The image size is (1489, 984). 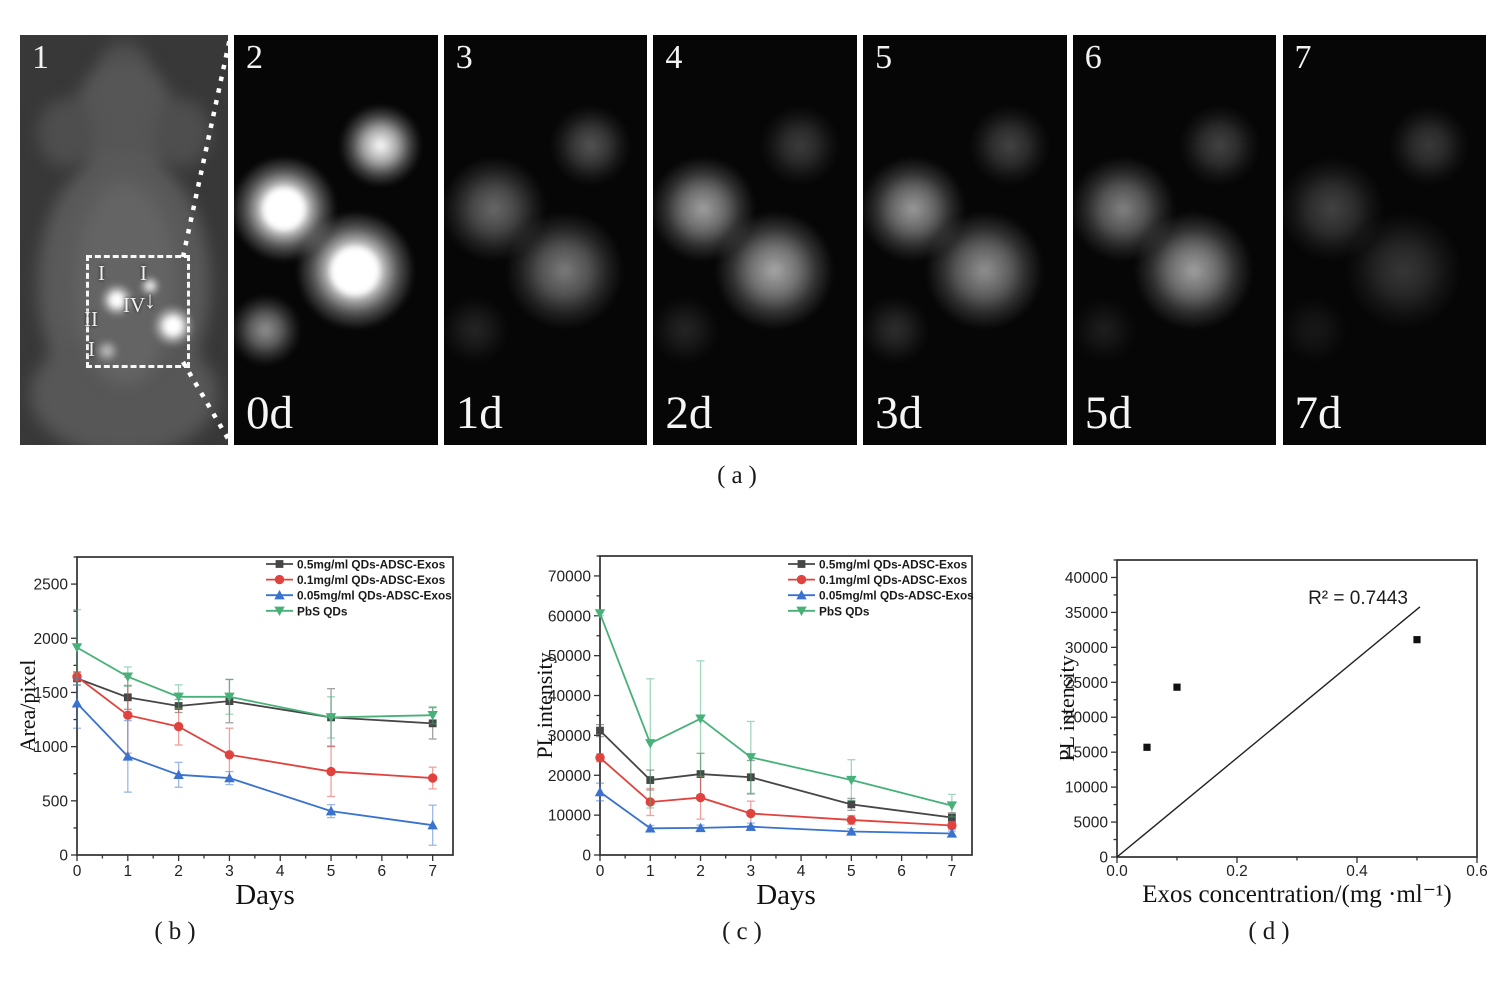 What do you see at coordinates (1357, 871) in the screenshot?
I see `svg-text: 0.4` at bounding box center [1357, 871].